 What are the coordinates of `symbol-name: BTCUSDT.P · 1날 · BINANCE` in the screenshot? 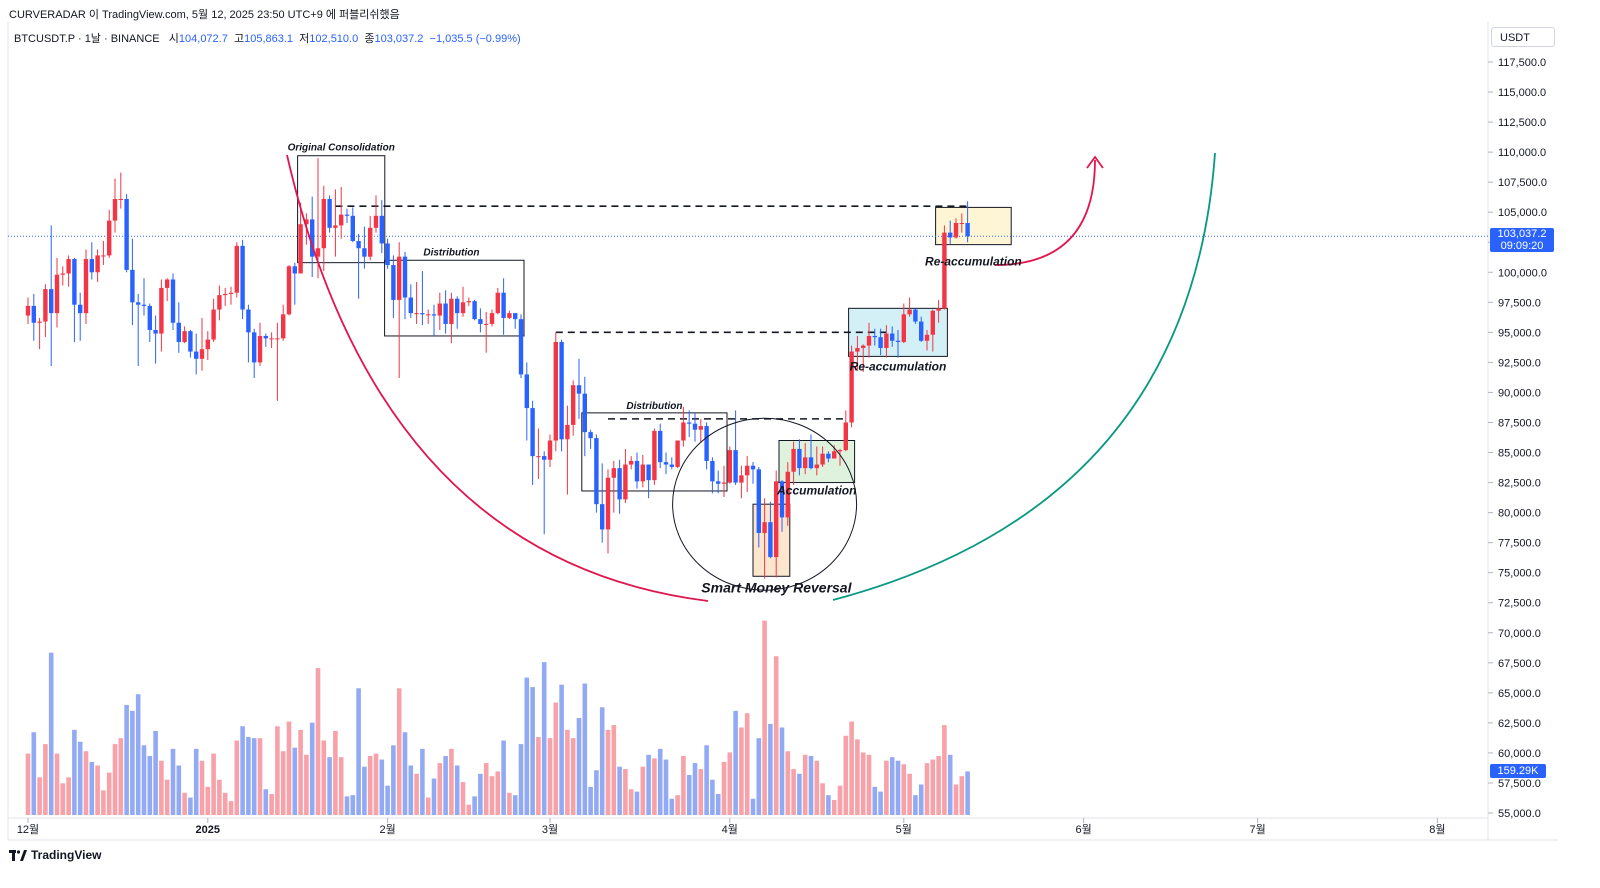 It's located at (87, 39).